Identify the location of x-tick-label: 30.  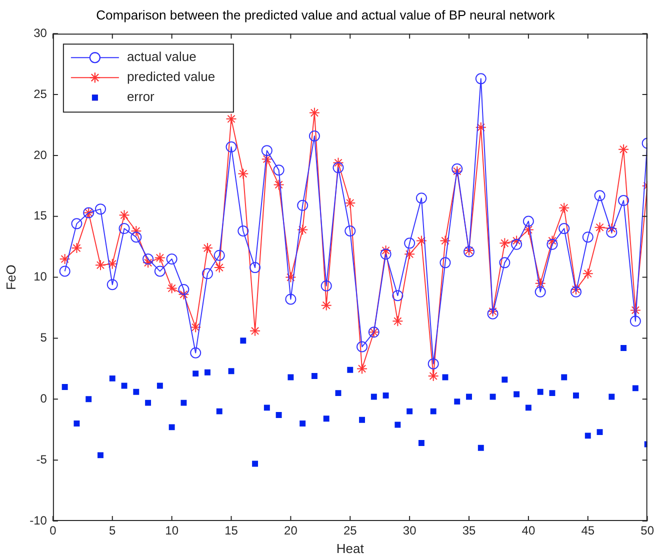
(409, 531).